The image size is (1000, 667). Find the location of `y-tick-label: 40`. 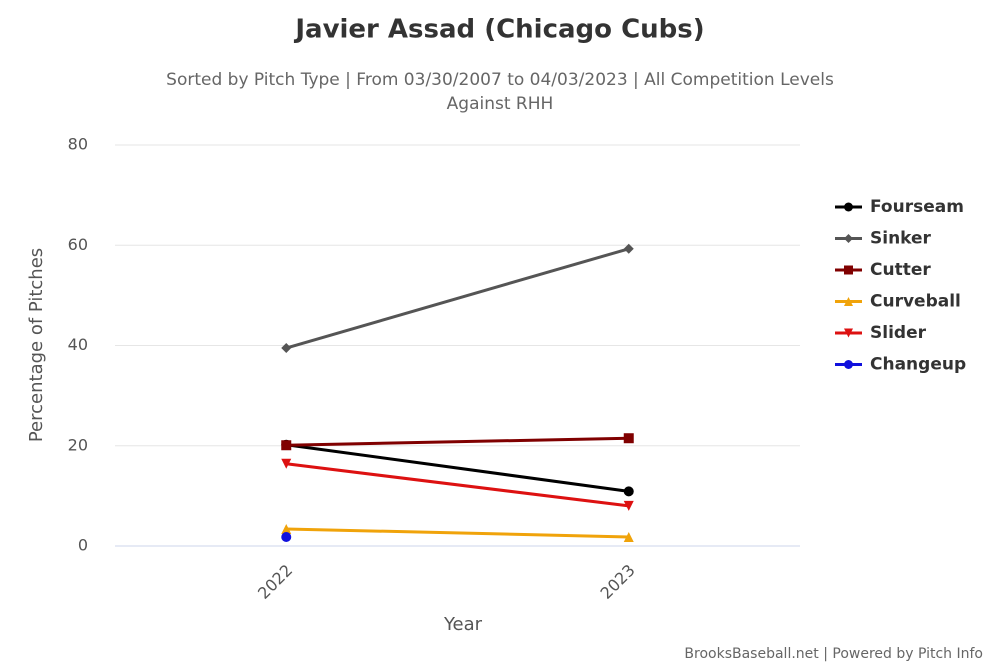

y-tick-label: 40 is located at coordinates (78, 344).